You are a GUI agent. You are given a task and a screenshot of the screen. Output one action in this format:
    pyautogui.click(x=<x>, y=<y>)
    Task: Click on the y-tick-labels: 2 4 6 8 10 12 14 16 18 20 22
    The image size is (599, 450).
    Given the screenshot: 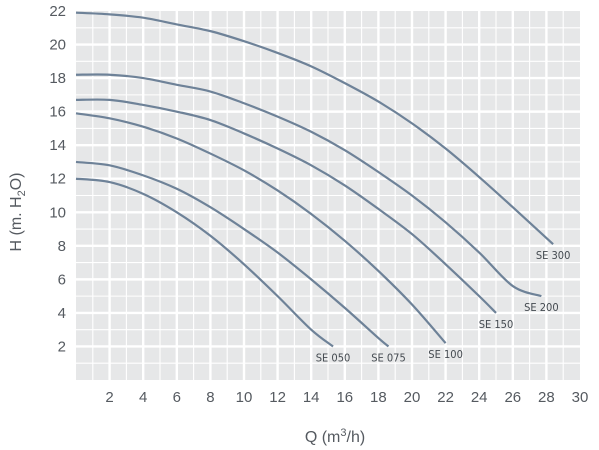 What is the action you would take?
    pyautogui.click(x=57, y=179)
    